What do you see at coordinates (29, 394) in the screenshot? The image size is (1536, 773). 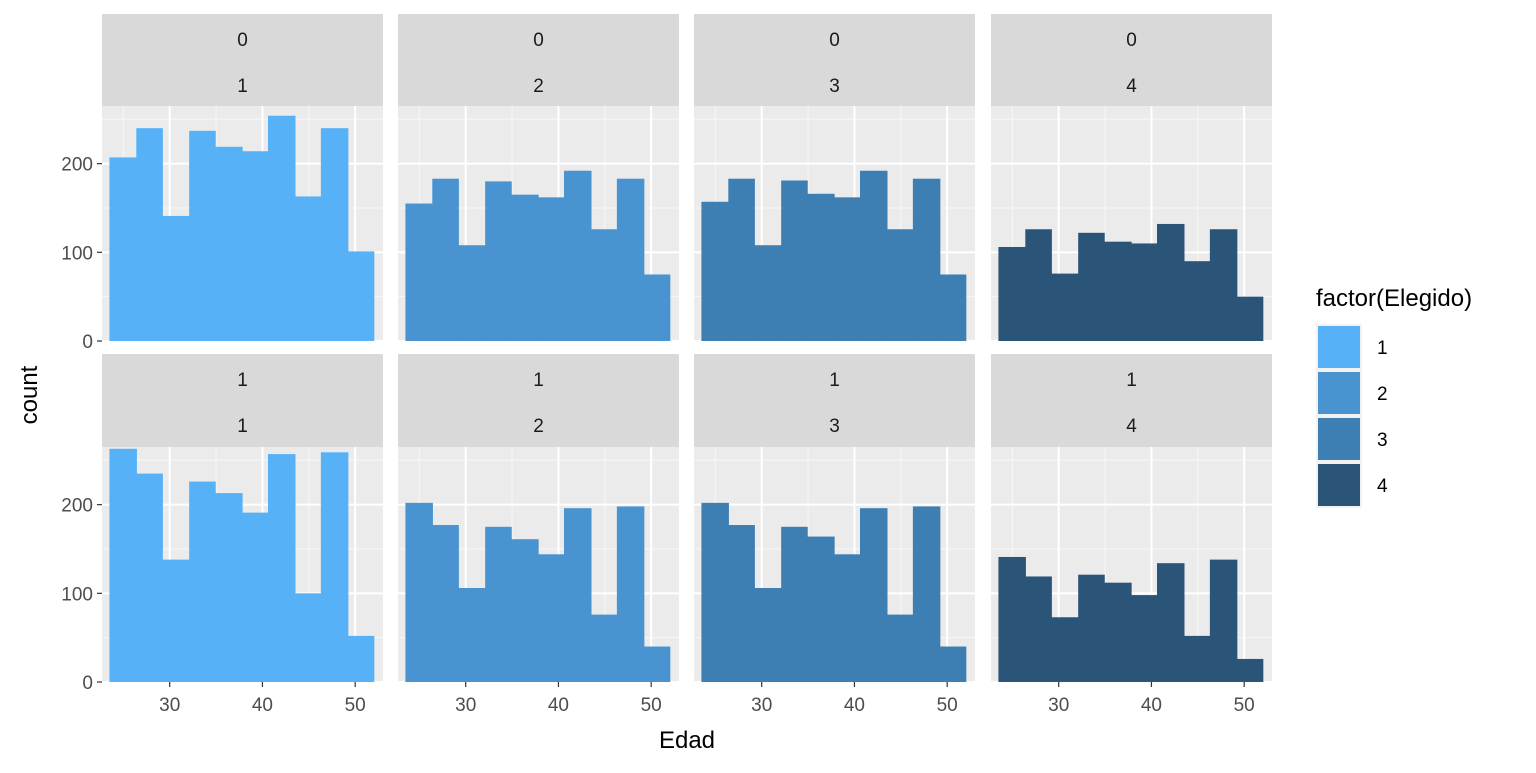 I see `y-axis-title: count` at bounding box center [29, 394].